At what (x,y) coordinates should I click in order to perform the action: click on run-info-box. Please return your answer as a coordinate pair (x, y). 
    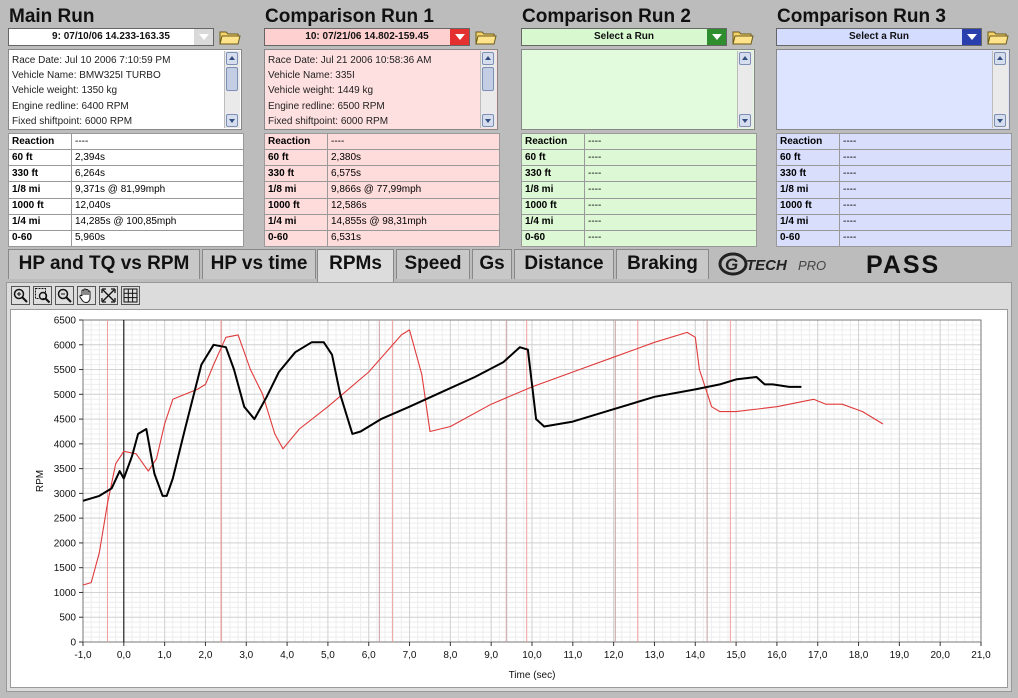
    Looking at the image, I should click on (638, 89).